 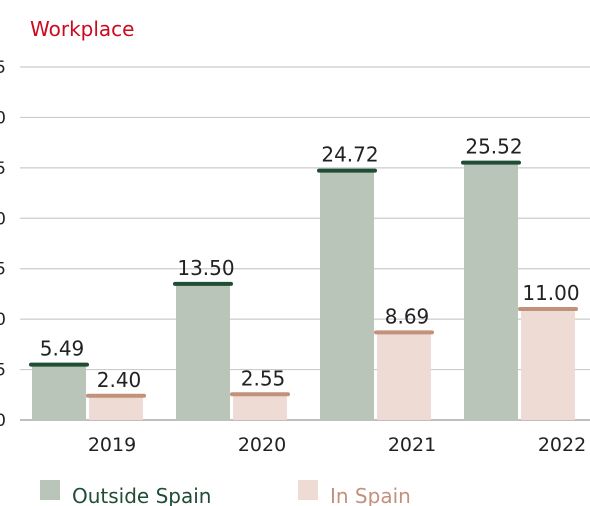 What do you see at coordinates (205, 268) in the screenshot?
I see `value-label: 13.50` at bounding box center [205, 268].